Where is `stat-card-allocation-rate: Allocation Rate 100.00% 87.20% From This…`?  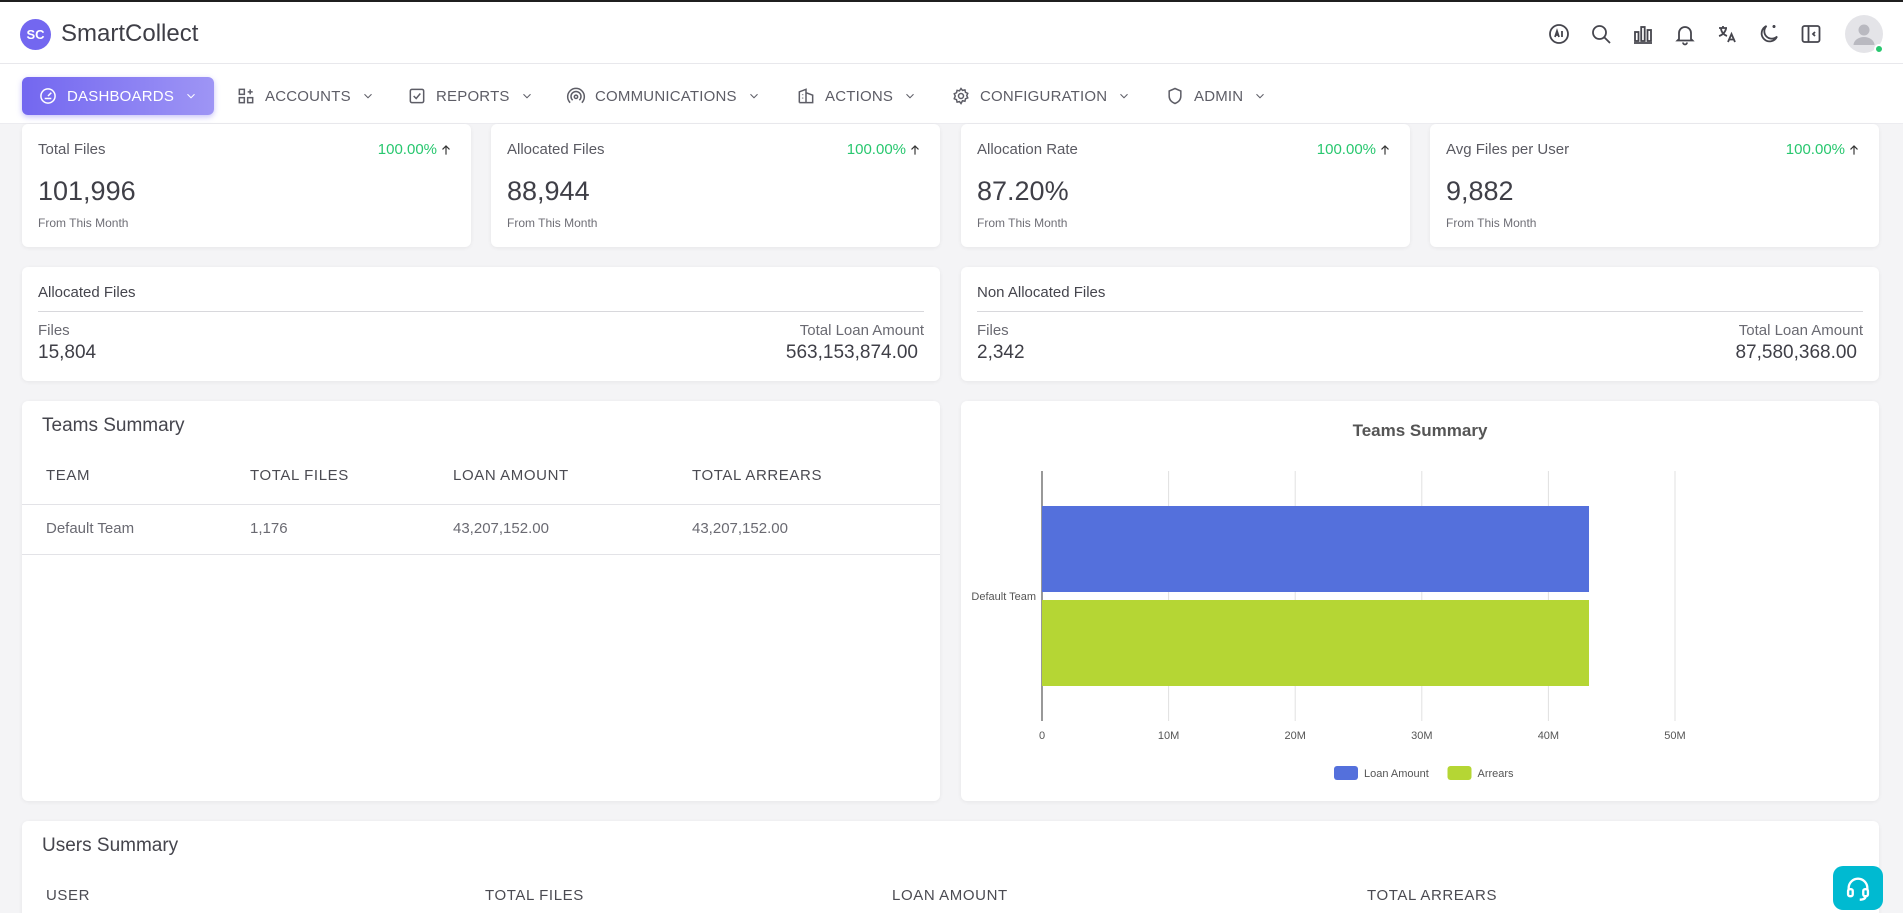
stat-card-allocation-rate: Allocation Rate 100.00% 87.20% From This… is located at coordinates (1185, 185).